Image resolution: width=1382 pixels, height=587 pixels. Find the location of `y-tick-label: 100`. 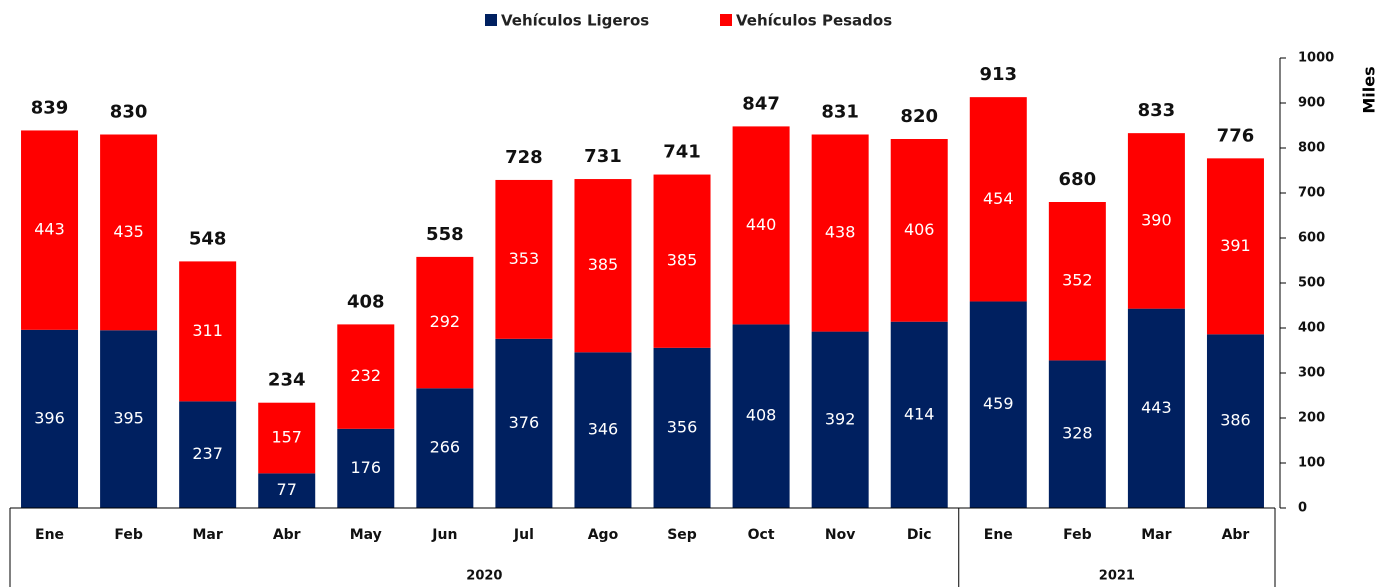

y-tick-label: 100 is located at coordinates (1311, 463).